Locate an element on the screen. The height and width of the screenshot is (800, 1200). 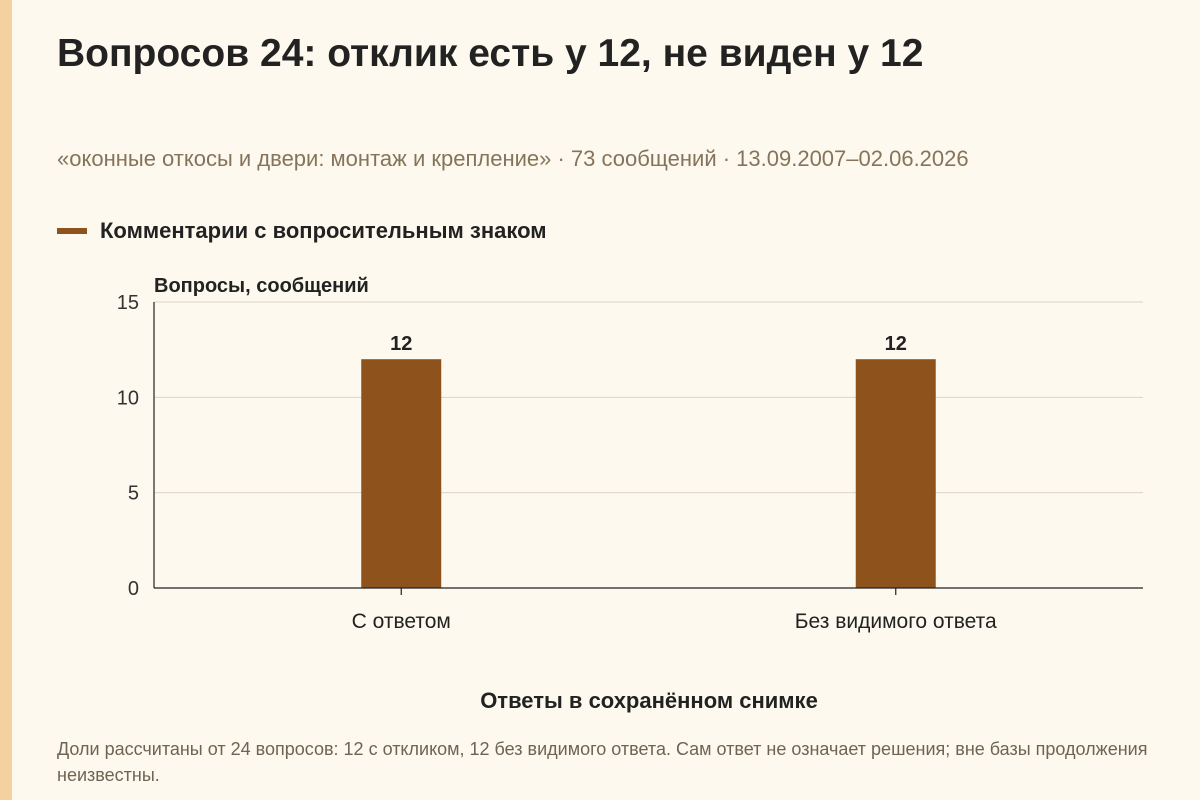
legend: Комментарии с вопросительным знаком is located at coordinates (302, 231).